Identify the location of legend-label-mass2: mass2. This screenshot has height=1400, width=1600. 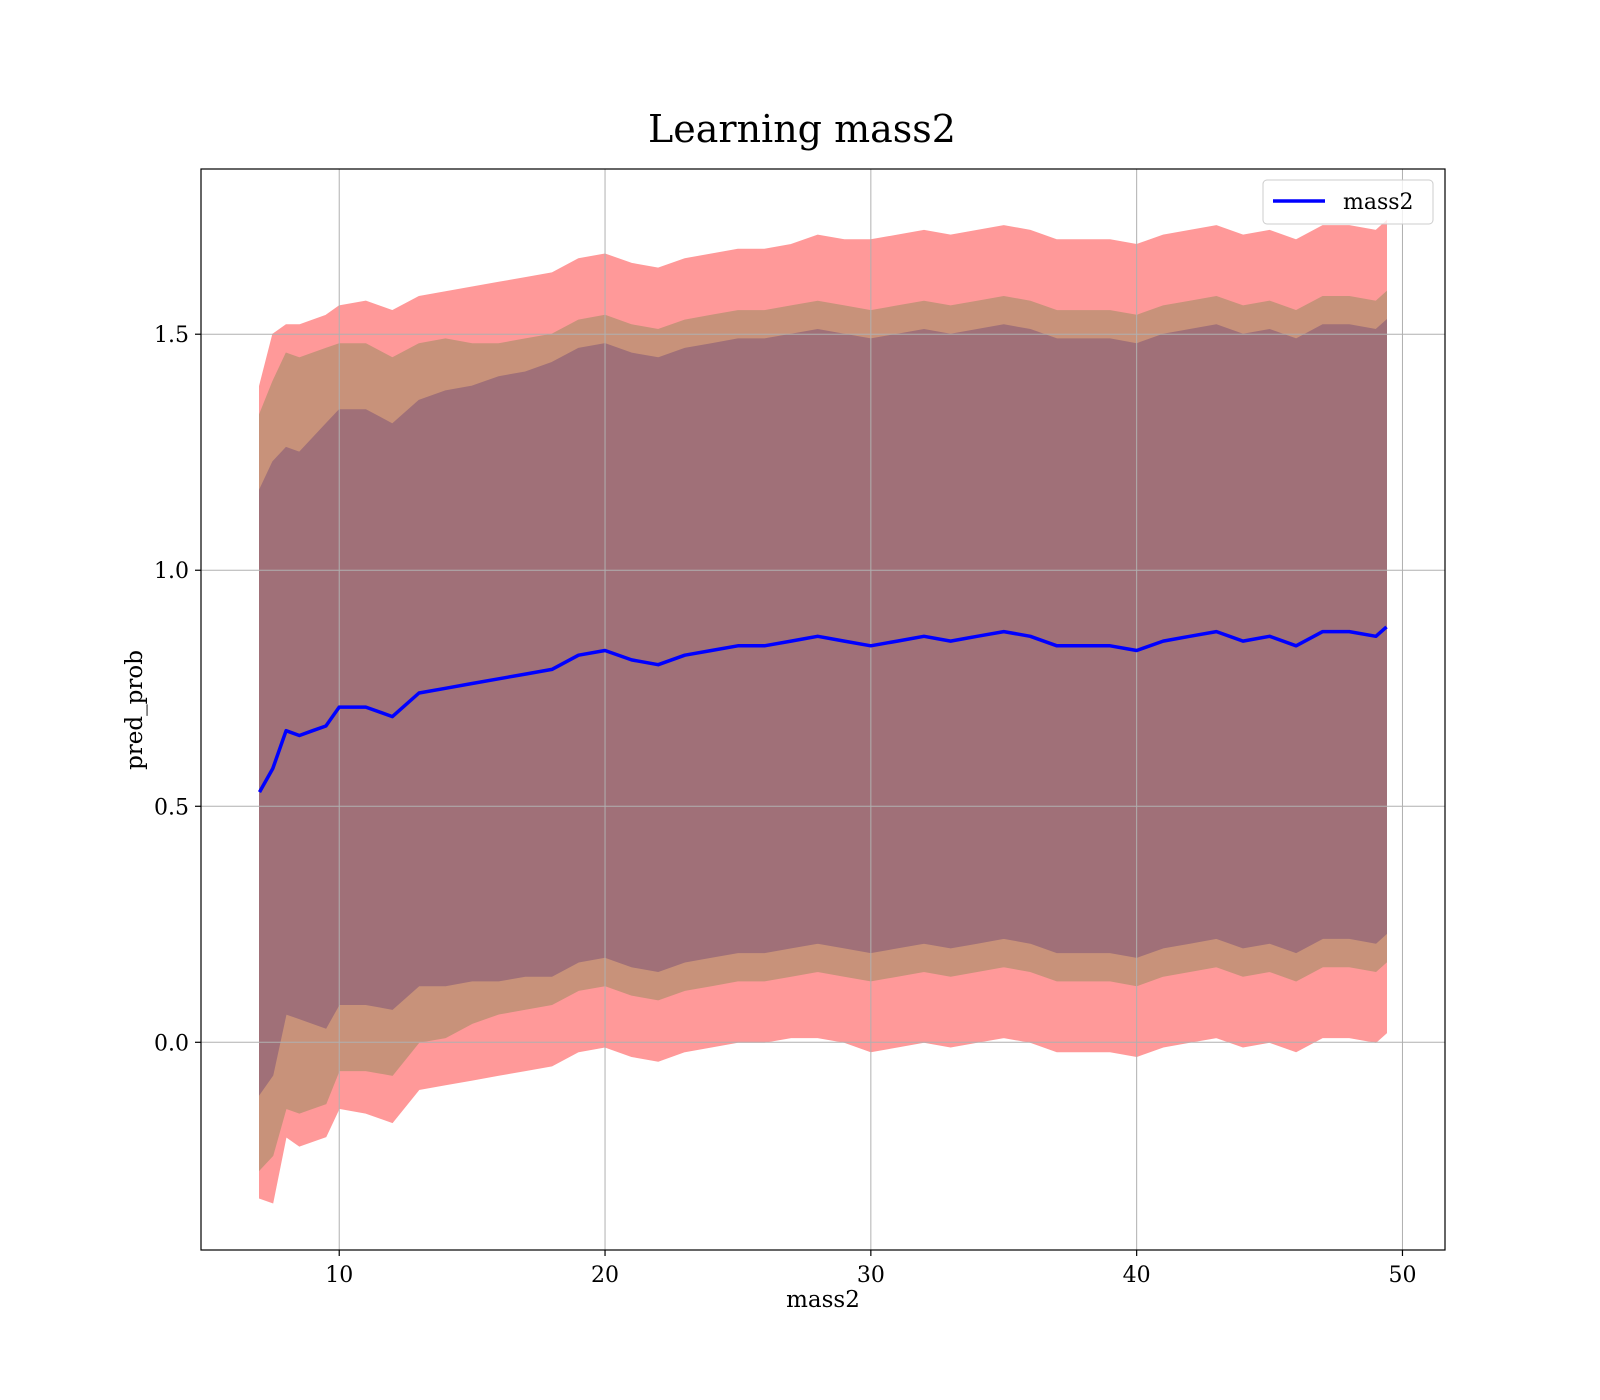
(1378, 202).